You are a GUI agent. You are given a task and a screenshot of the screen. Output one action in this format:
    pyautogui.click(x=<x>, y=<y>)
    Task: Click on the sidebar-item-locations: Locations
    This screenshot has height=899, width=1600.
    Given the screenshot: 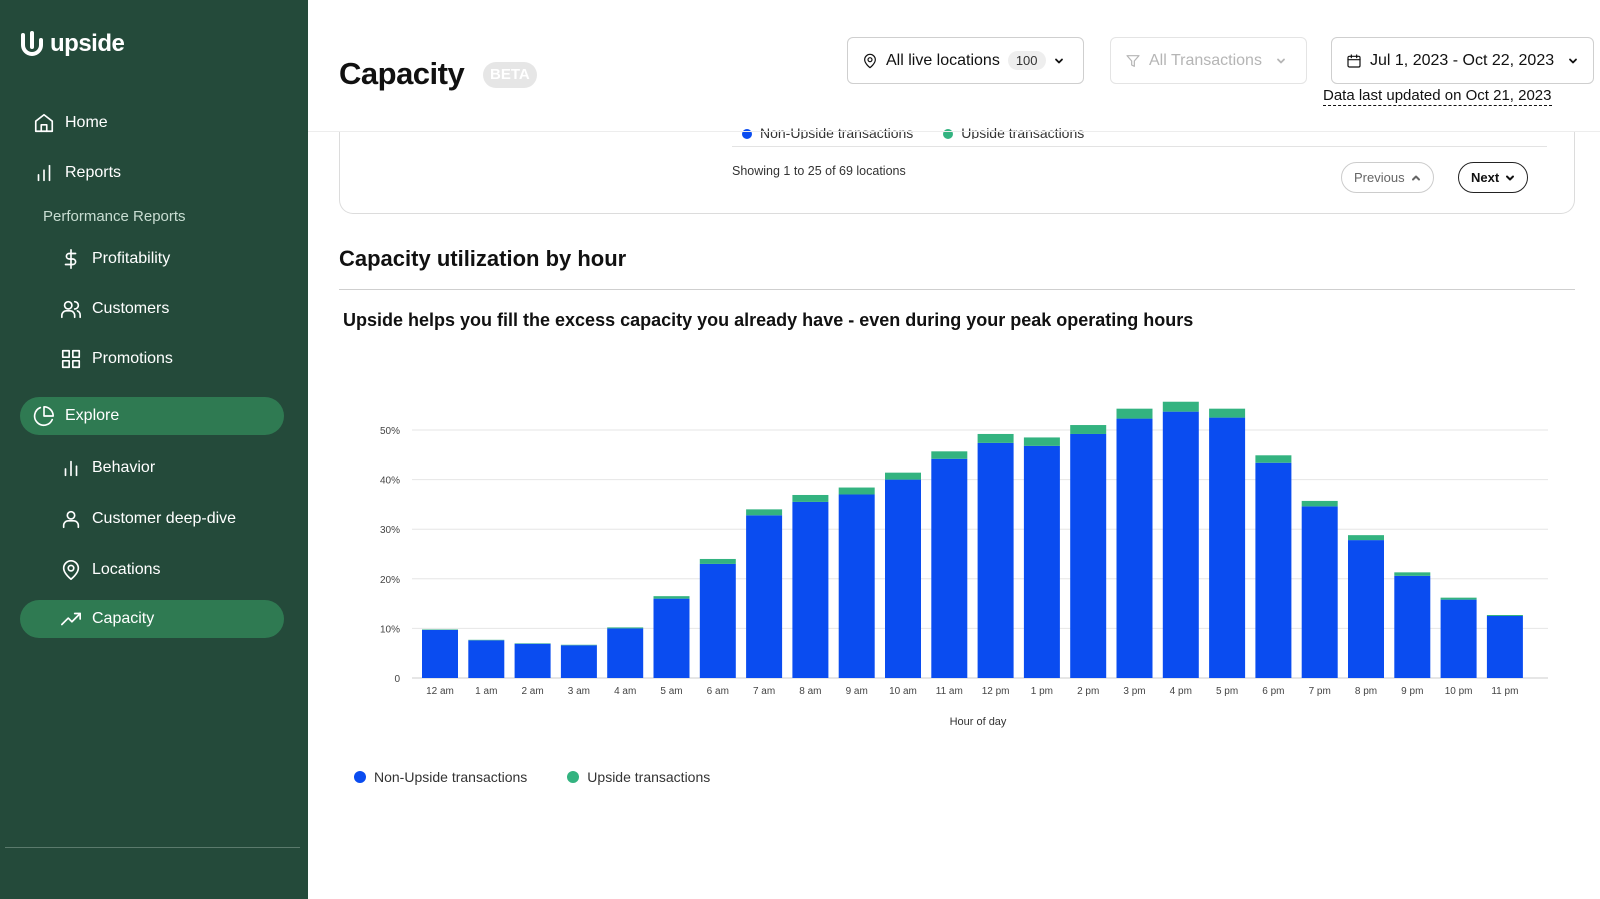 What is the action you would take?
    pyautogui.click(x=110, y=570)
    